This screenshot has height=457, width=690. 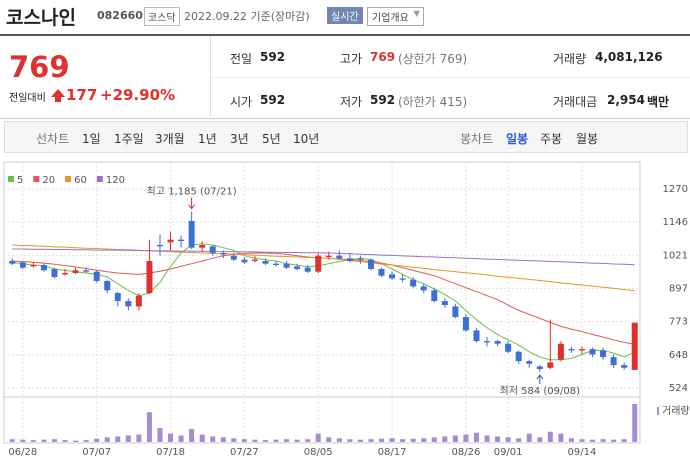 What do you see at coordinates (91, 139) in the screenshot?
I see `tab: 1일` at bounding box center [91, 139].